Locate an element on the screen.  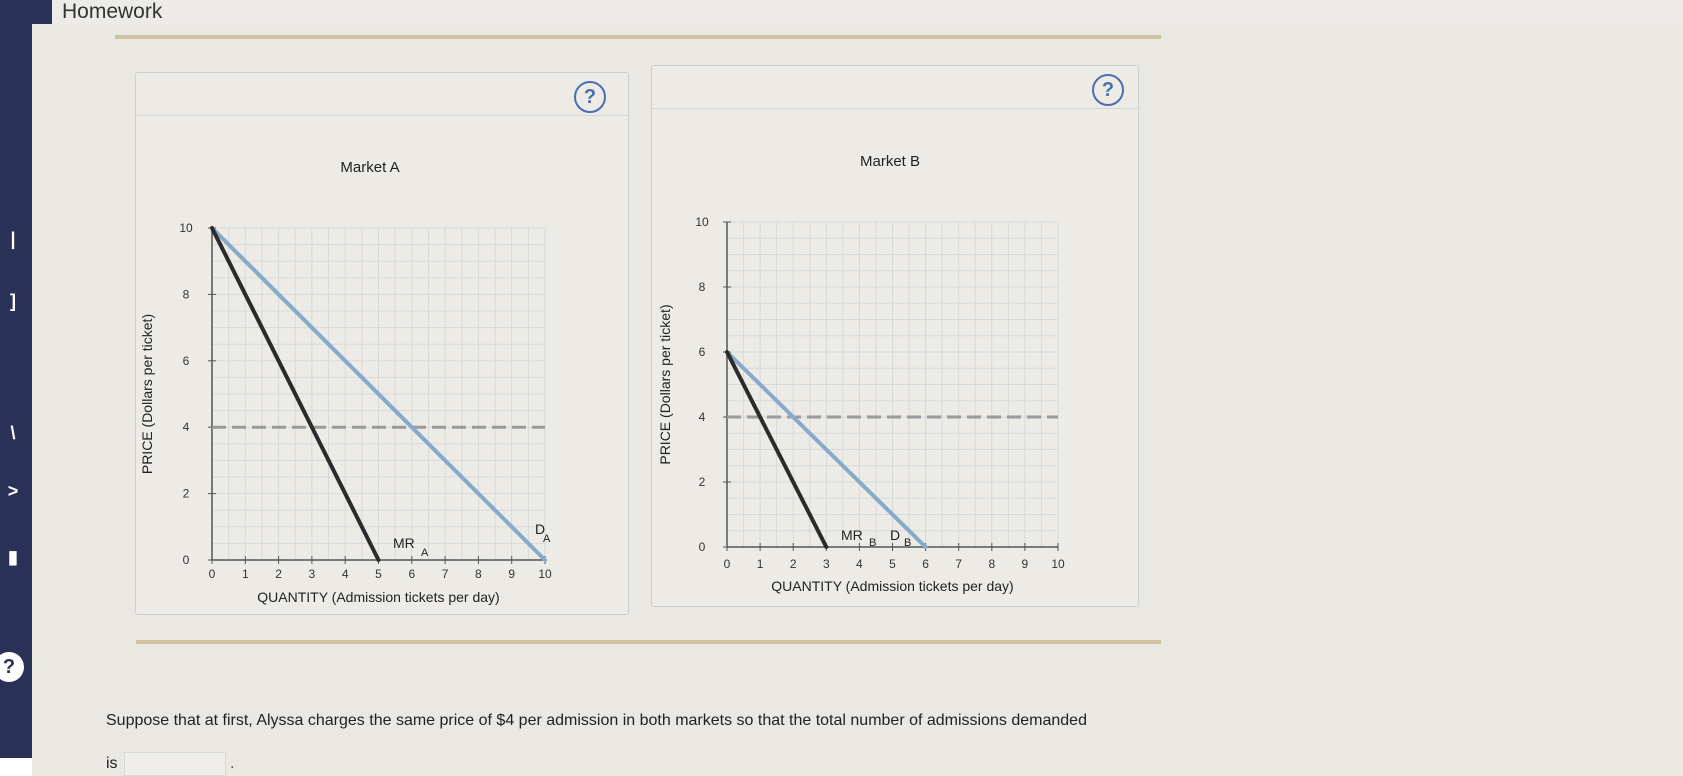
bottom-divider is located at coordinates (648, 642).